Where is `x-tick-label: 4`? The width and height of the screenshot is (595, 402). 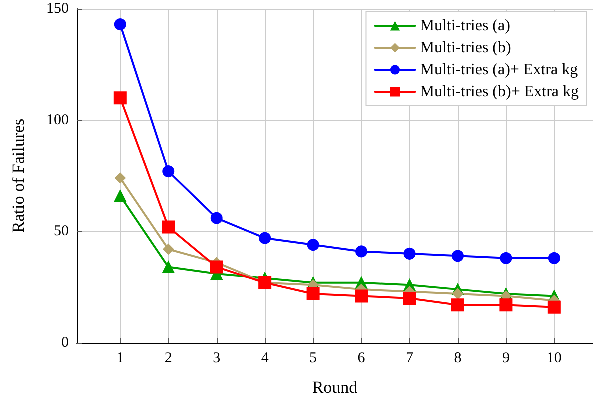 x-tick-label: 4 is located at coordinates (265, 358).